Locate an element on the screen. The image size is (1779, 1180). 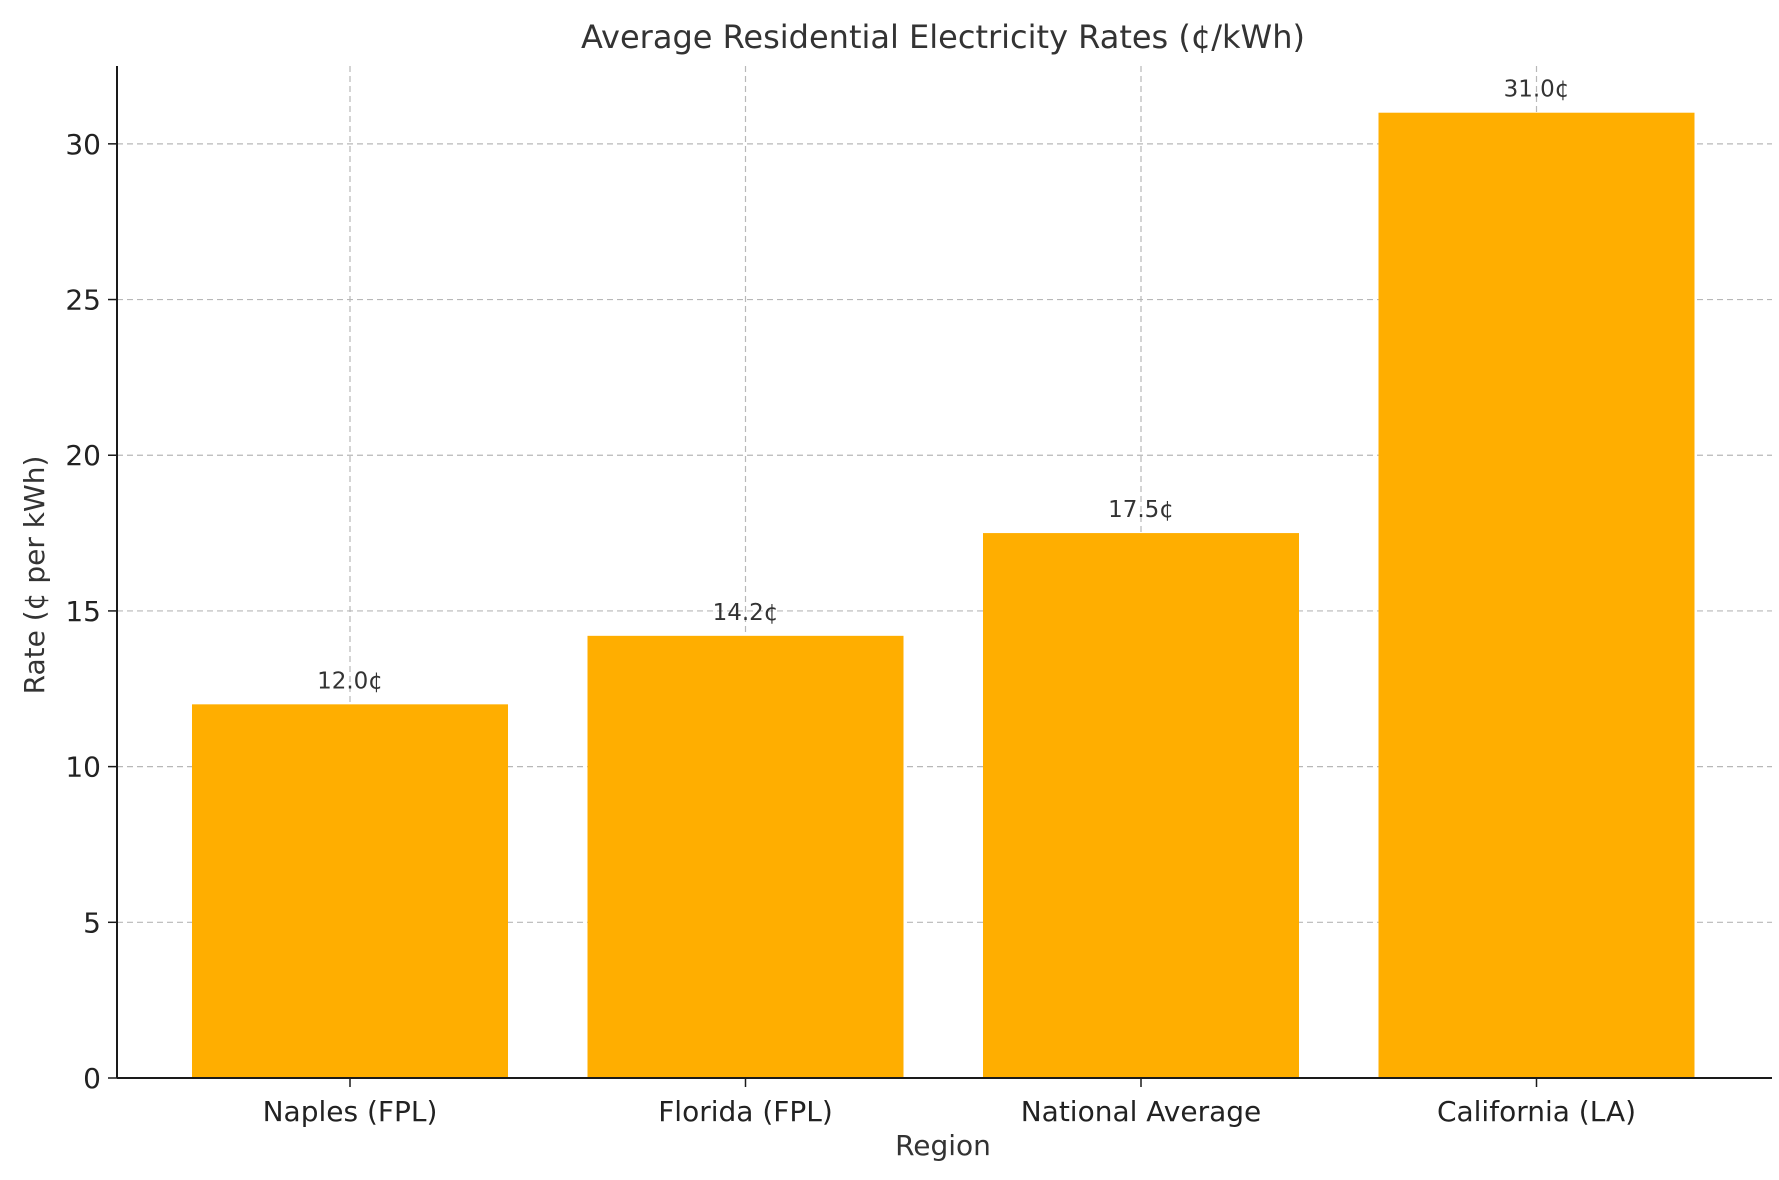
y-tick-label: 10 is located at coordinates (83, 767).